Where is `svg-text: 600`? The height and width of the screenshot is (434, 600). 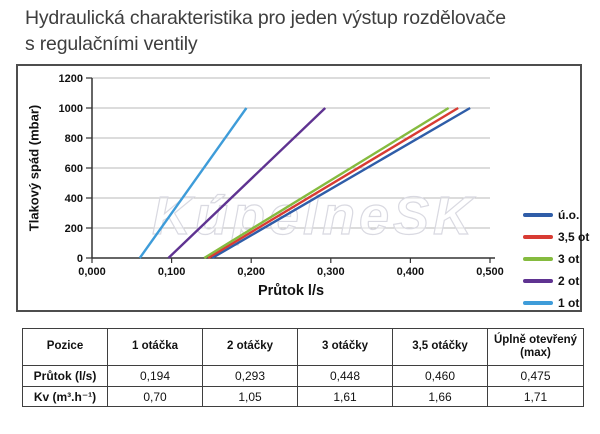 svg-text: 600 is located at coordinates (74, 169).